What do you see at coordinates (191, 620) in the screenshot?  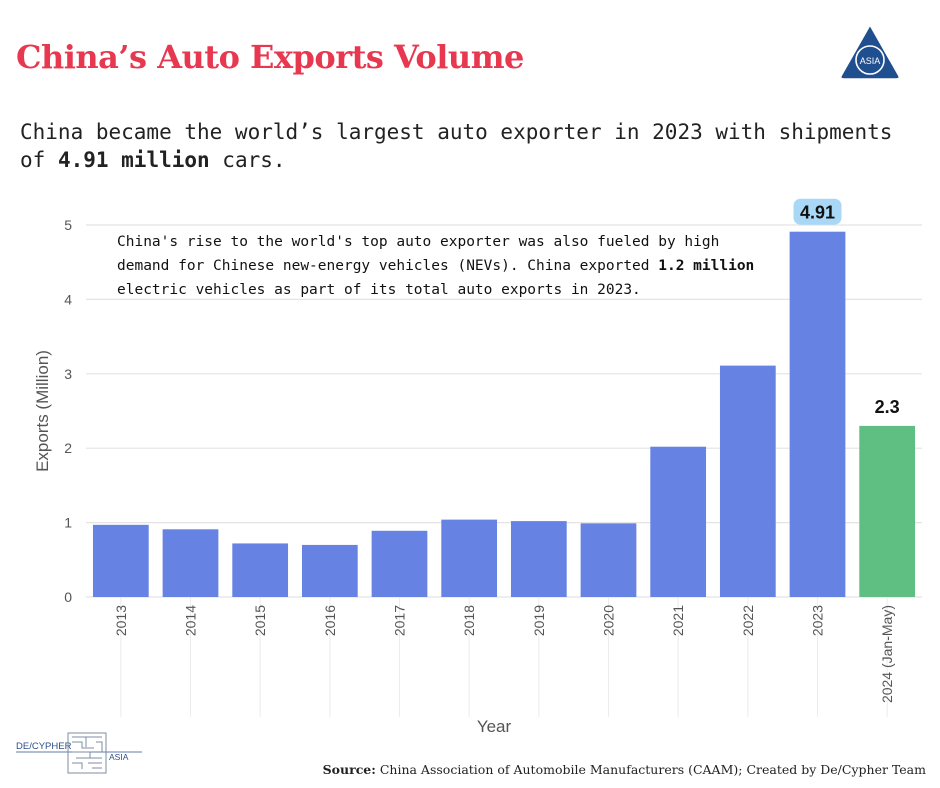 I see `x-tick-label: 2014` at bounding box center [191, 620].